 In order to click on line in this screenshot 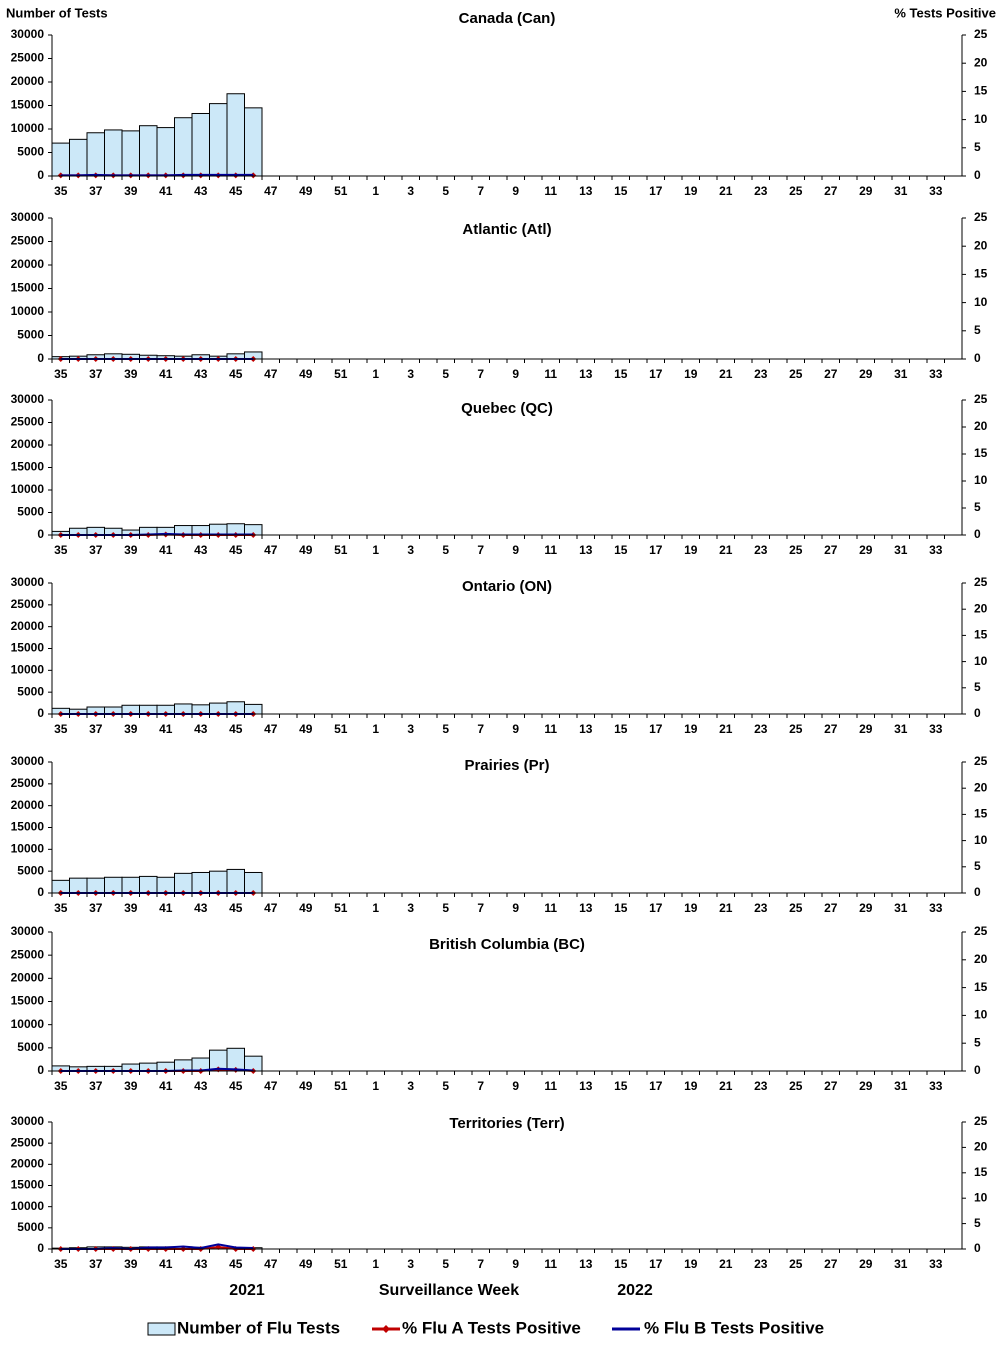, I will do `click(157, 175)`.